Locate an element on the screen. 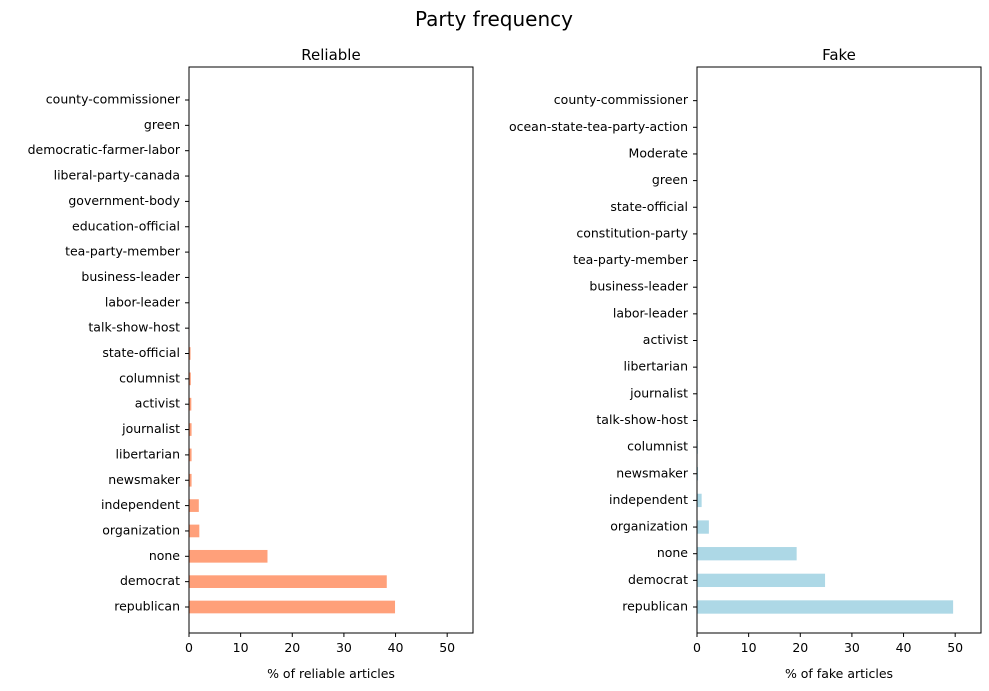 The height and width of the screenshot is (691, 989). subplot-title: Fake is located at coordinates (839, 55).